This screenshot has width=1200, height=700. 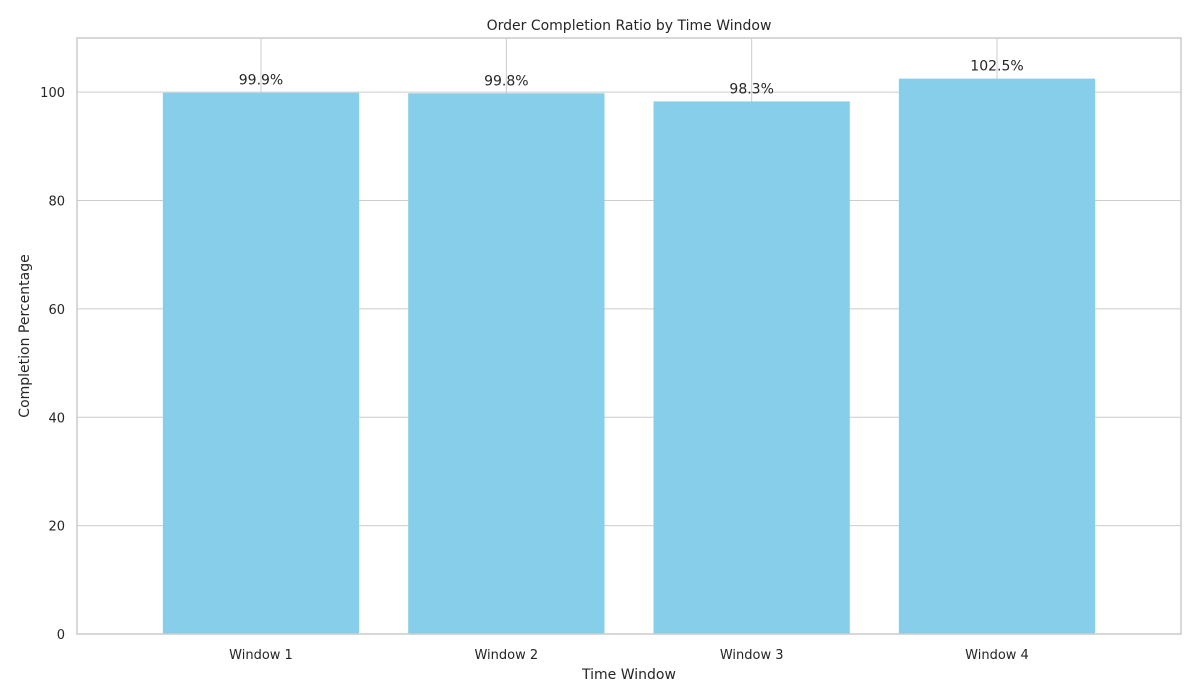 What do you see at coordinates (631, 78) in the screenshot?
I see `data-label-layer: 99.9% 99.8% 98.3% 102.5%` at bounding box center [631, 78].